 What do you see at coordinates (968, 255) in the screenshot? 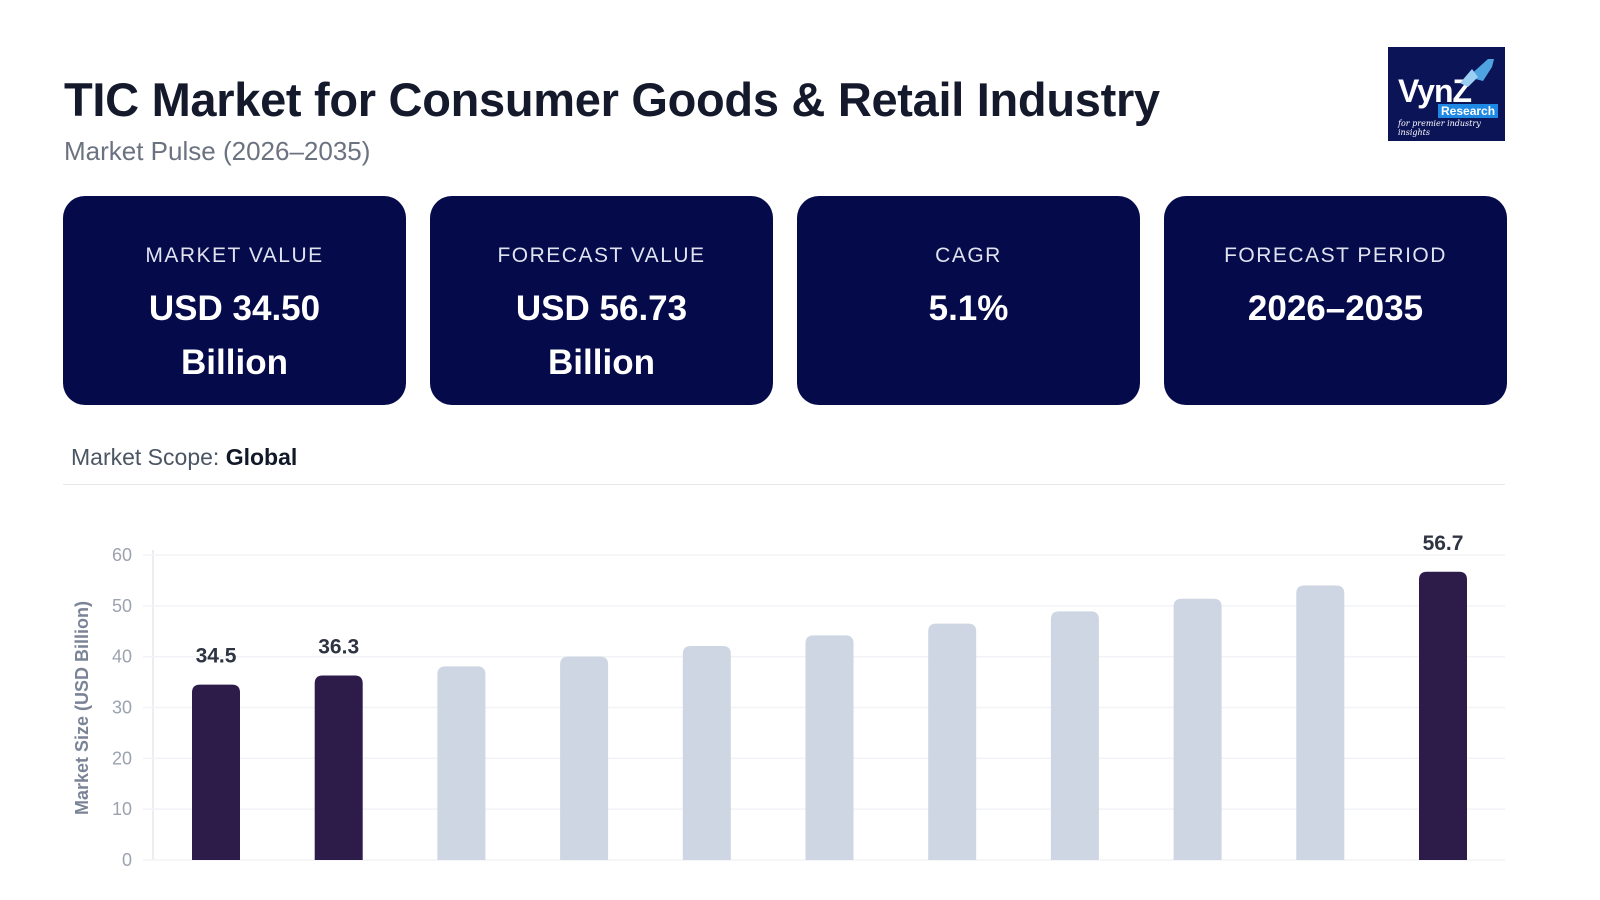
I see `card-label: CAGR` at bounding box center [968, 255].